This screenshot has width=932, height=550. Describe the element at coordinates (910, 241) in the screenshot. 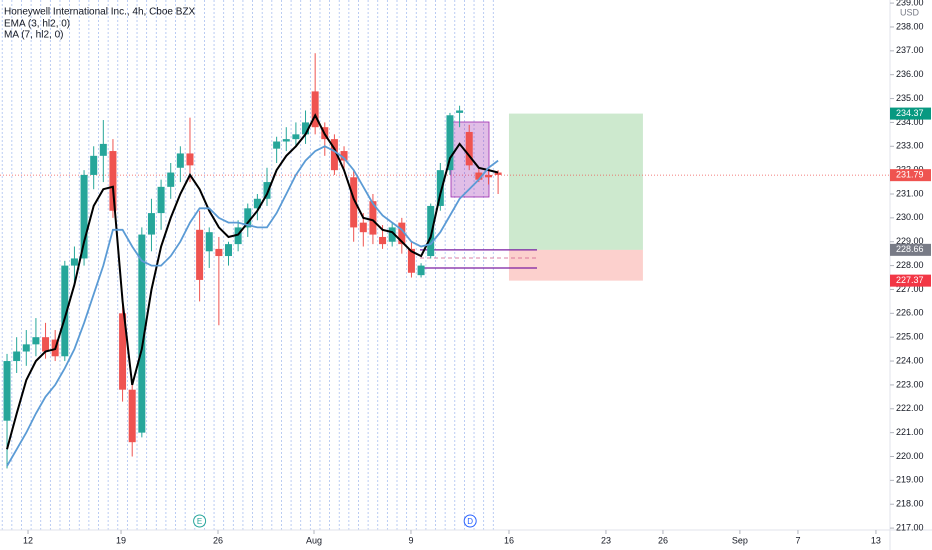

I see `y-tick-label: 229.00` at that location.